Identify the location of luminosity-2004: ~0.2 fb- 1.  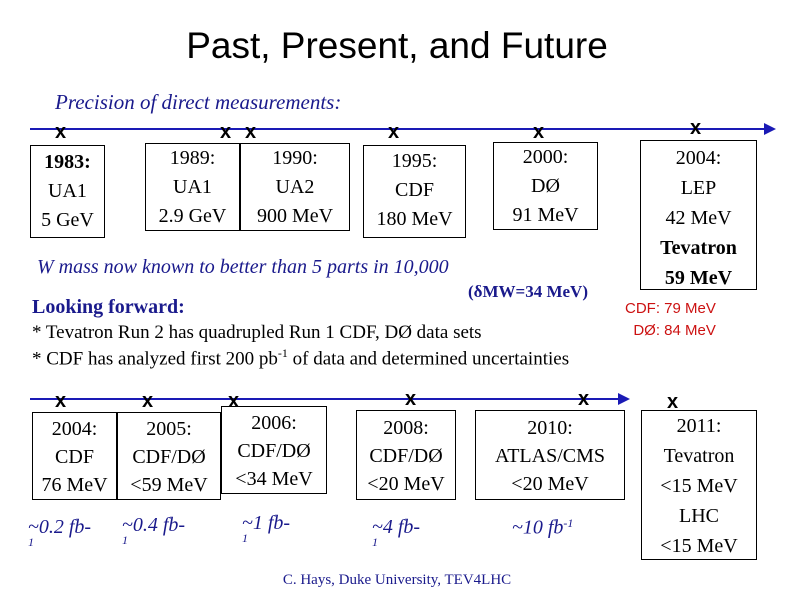
(59, 533).